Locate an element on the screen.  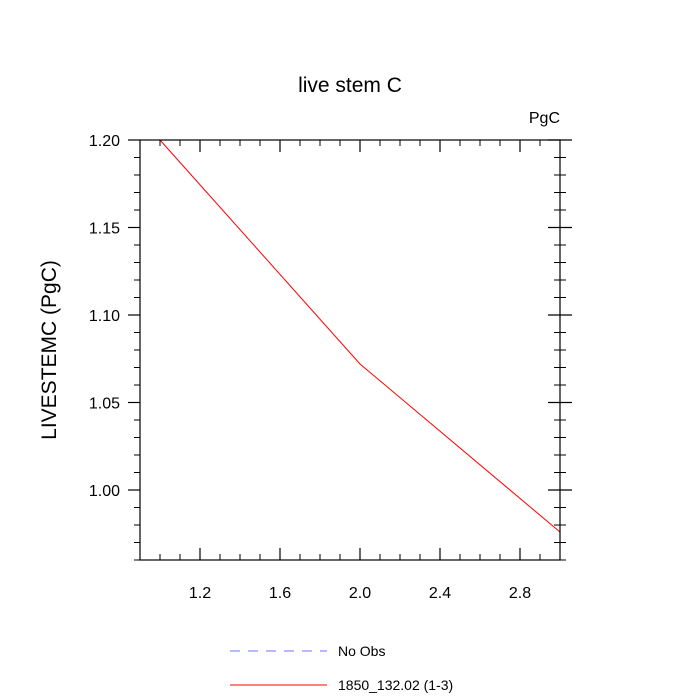
chart-title: live stem C is located at coordinates (350, 85).